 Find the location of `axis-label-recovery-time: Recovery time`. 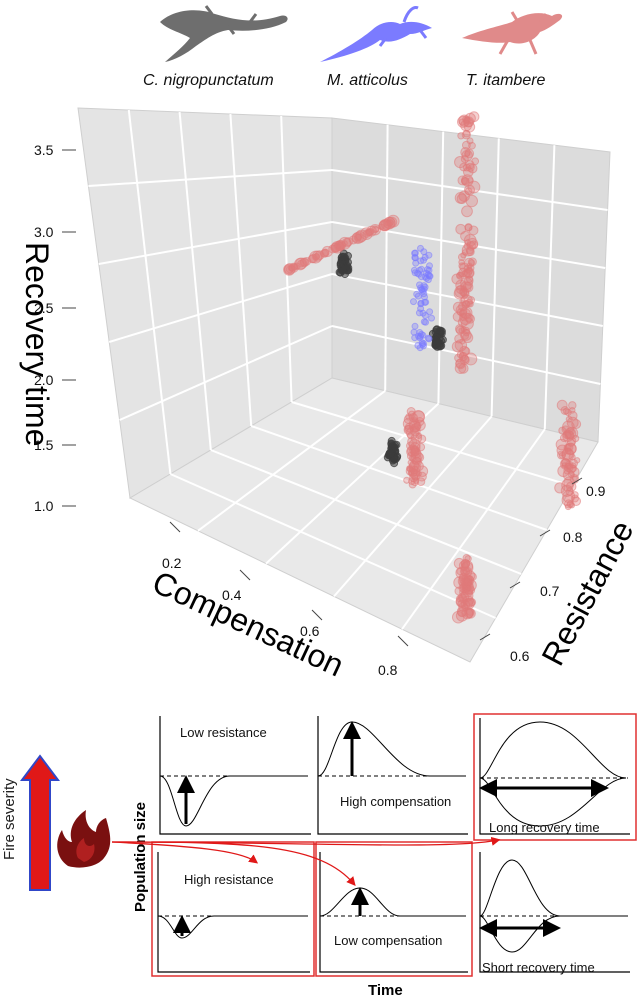

axis-label-recovery-time: Recovery time is located at coordinates (37, 344).